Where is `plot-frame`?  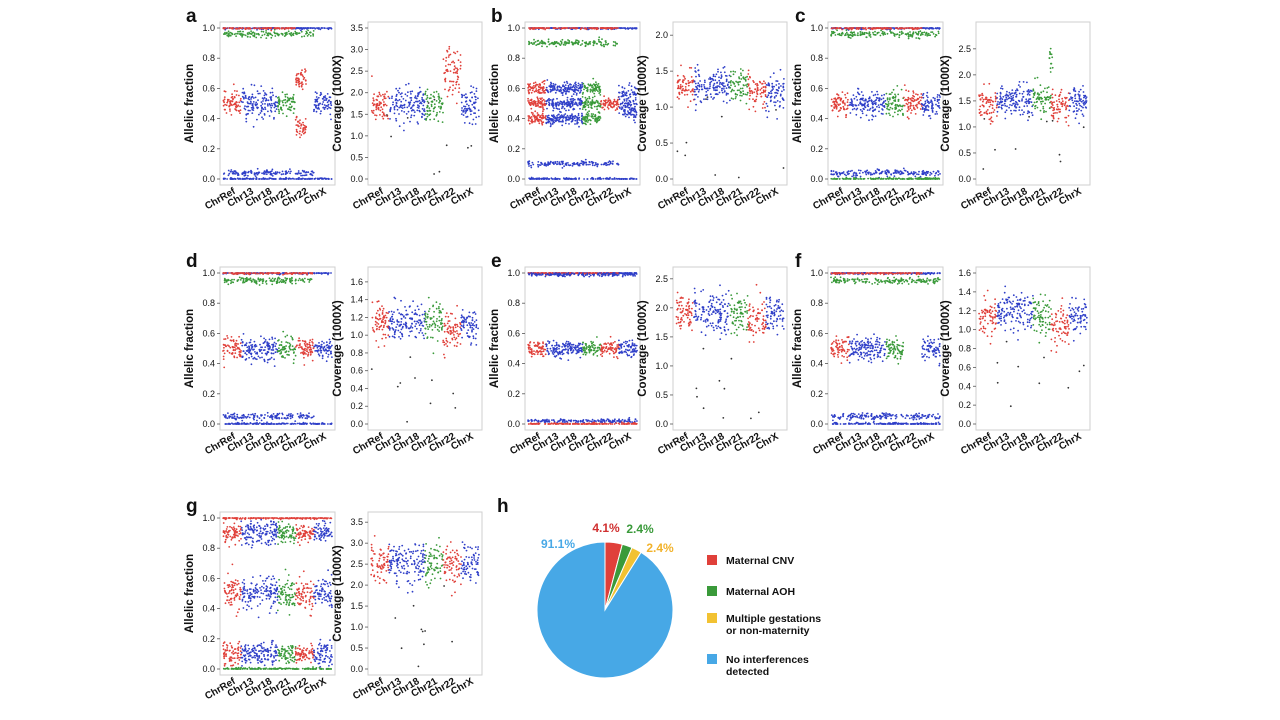
plot-frame is located at coordinates (582, 103).